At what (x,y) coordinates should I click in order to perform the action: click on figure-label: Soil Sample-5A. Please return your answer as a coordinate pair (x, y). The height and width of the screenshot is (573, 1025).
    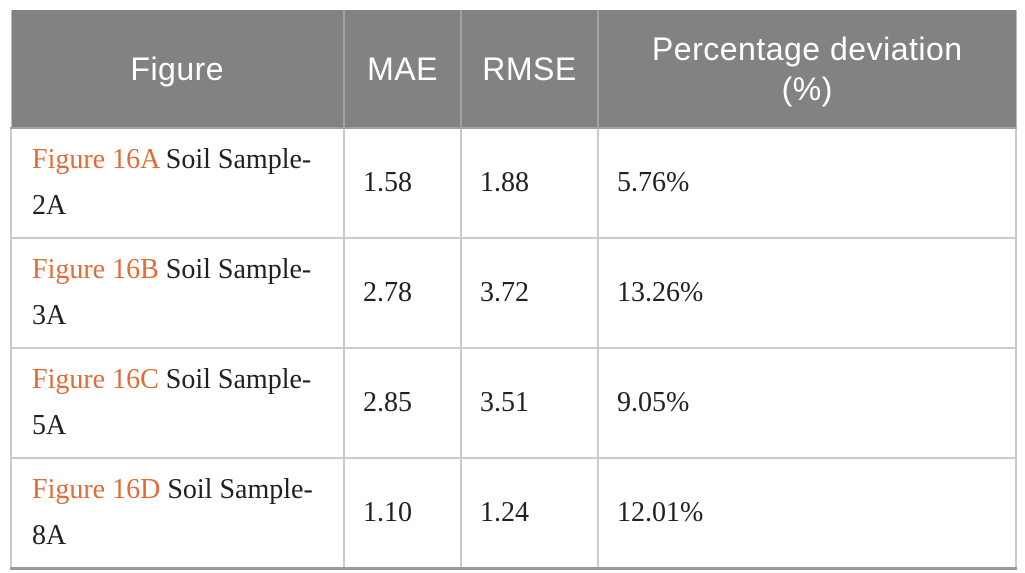
    Looking at the image, I should click on (172, 402).